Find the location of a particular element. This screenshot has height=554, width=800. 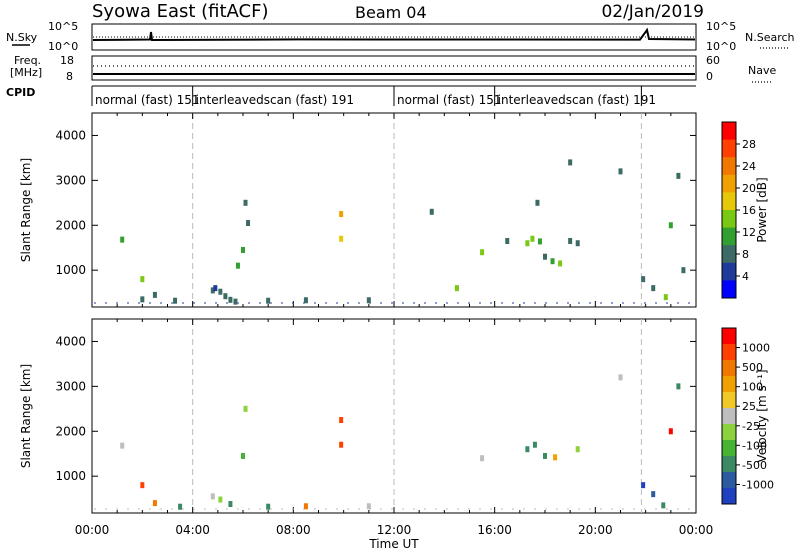

colorbar-tick-label: 24 is located at coordinates (749, 166).